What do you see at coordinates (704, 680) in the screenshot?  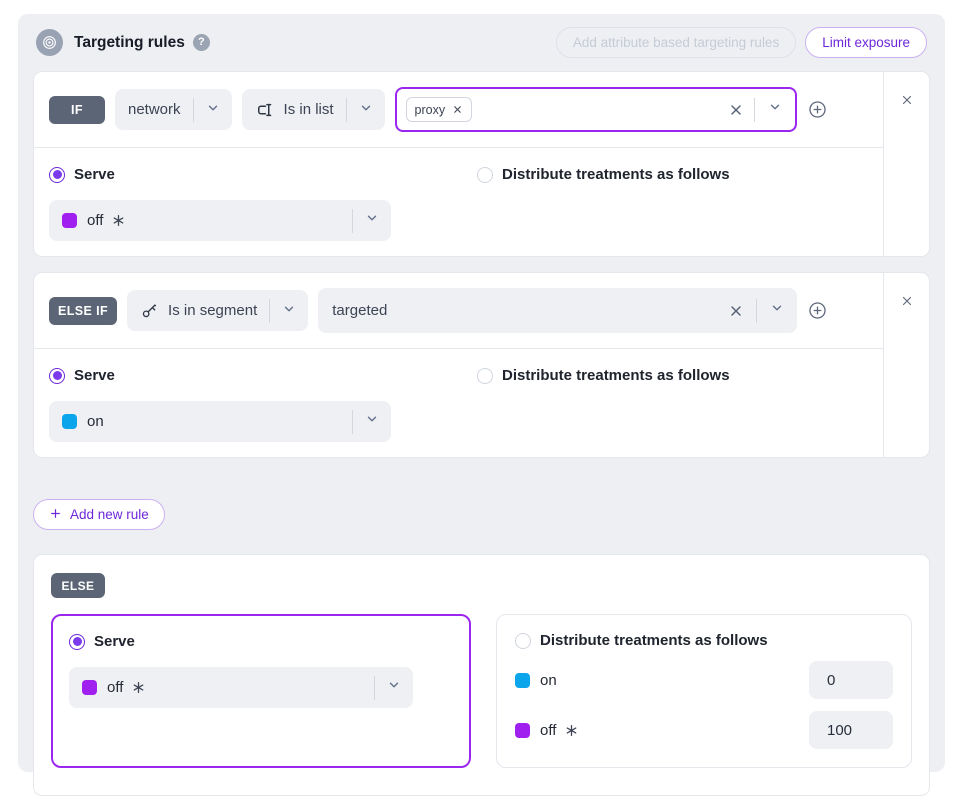 I see `distribution-row: on` at bounding box center [704, 680].